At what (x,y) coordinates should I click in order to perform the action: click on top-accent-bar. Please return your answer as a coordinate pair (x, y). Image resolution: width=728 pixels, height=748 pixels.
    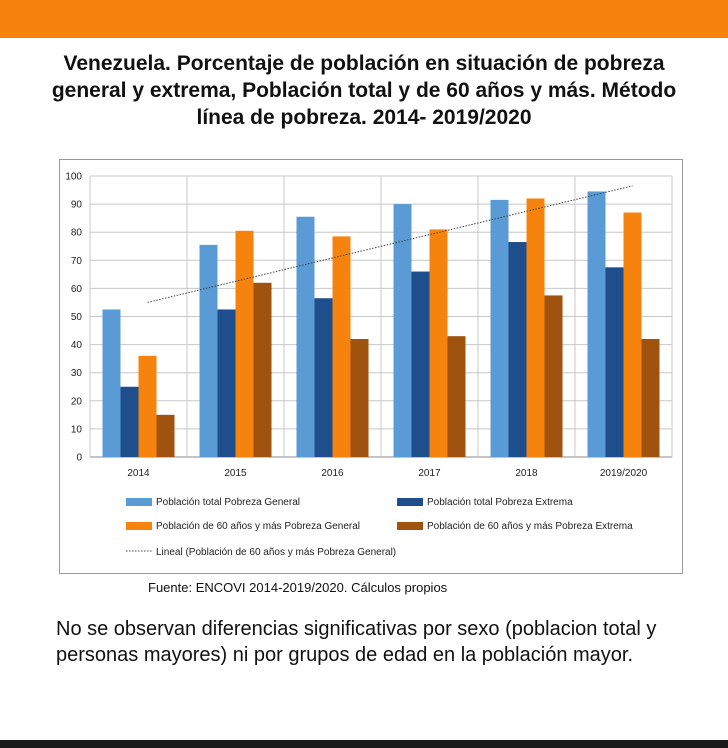
    Looking at the image, I should click on (364, 19).